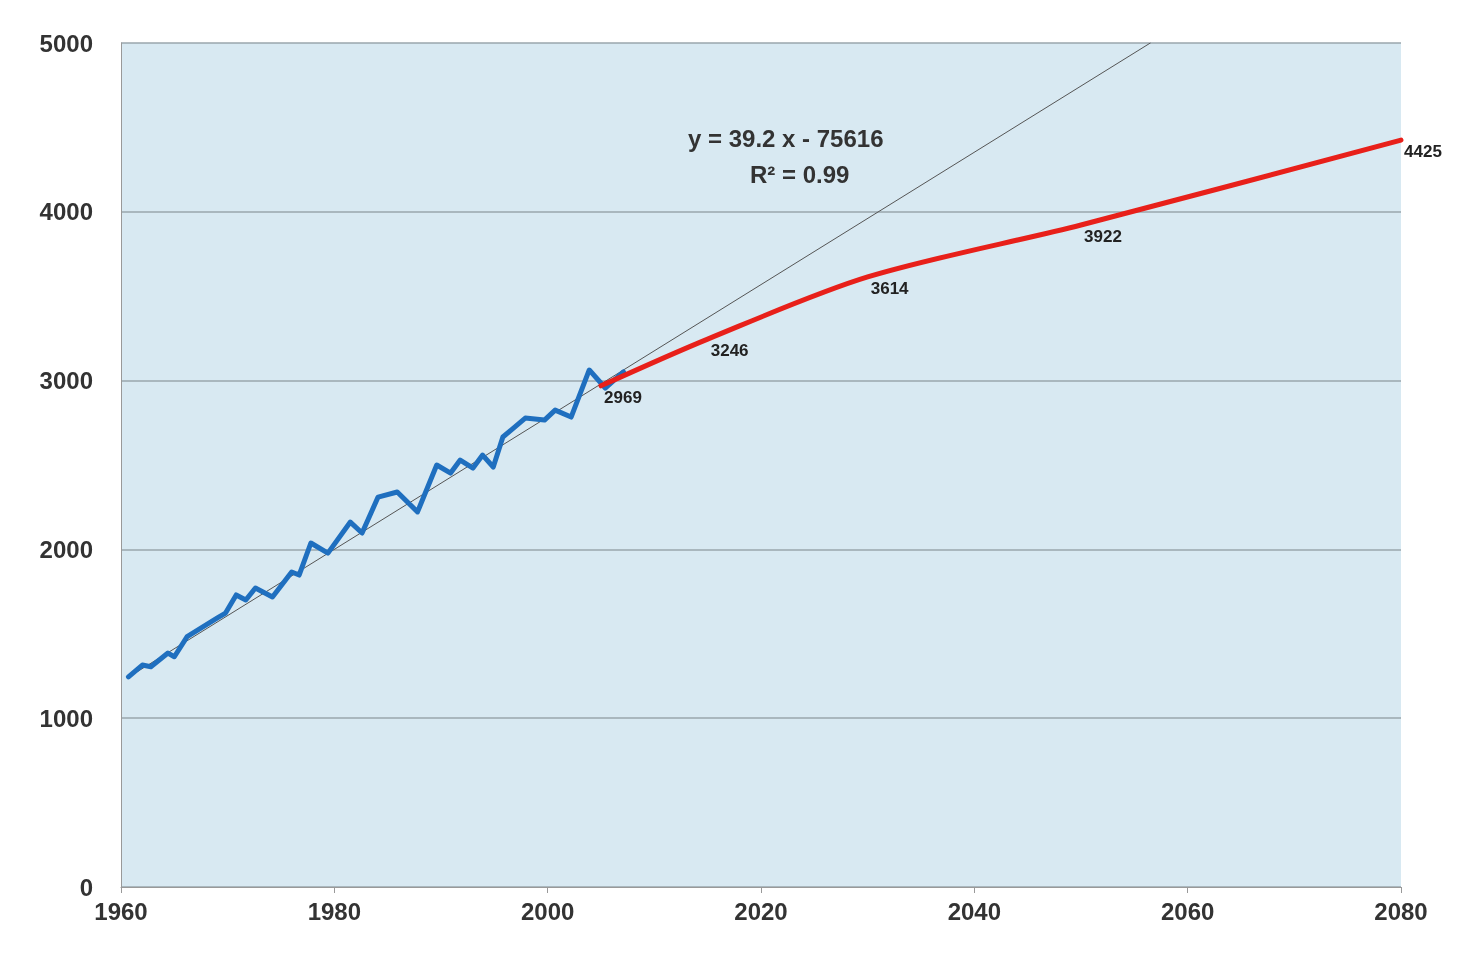 The width and height of the screenshot is (1469, 956). Describe the element at coordinates (974, 911) in the screenshot. I see `x-tick-label: 2040` at that location.